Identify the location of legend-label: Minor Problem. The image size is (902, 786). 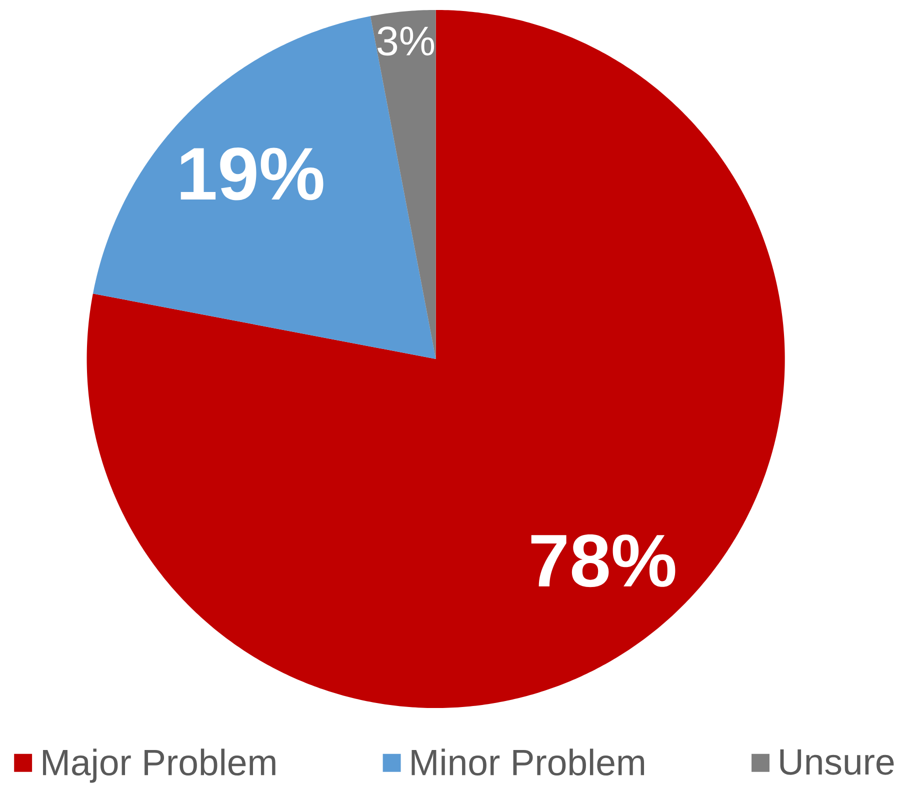
(528, 762).